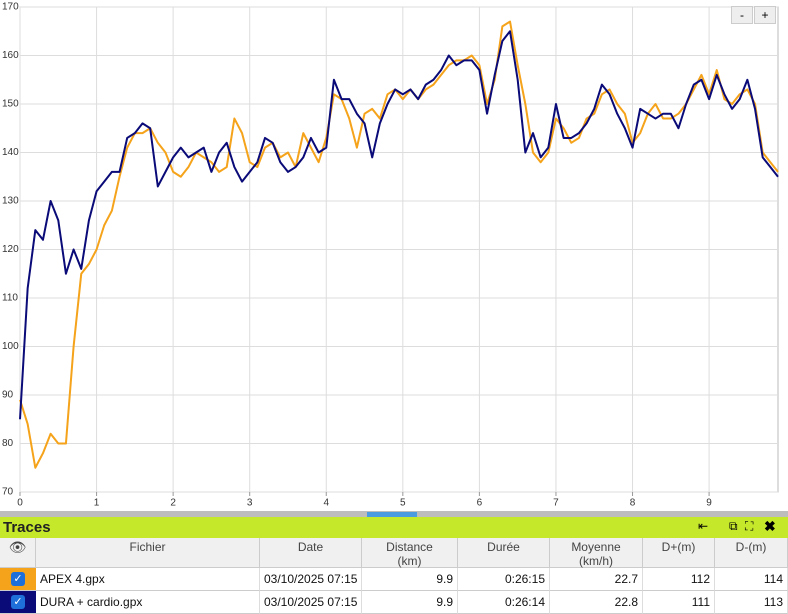 This screenshot has width=788, height=614. I want to click on y-tick-label: 150, so click(10, 104).